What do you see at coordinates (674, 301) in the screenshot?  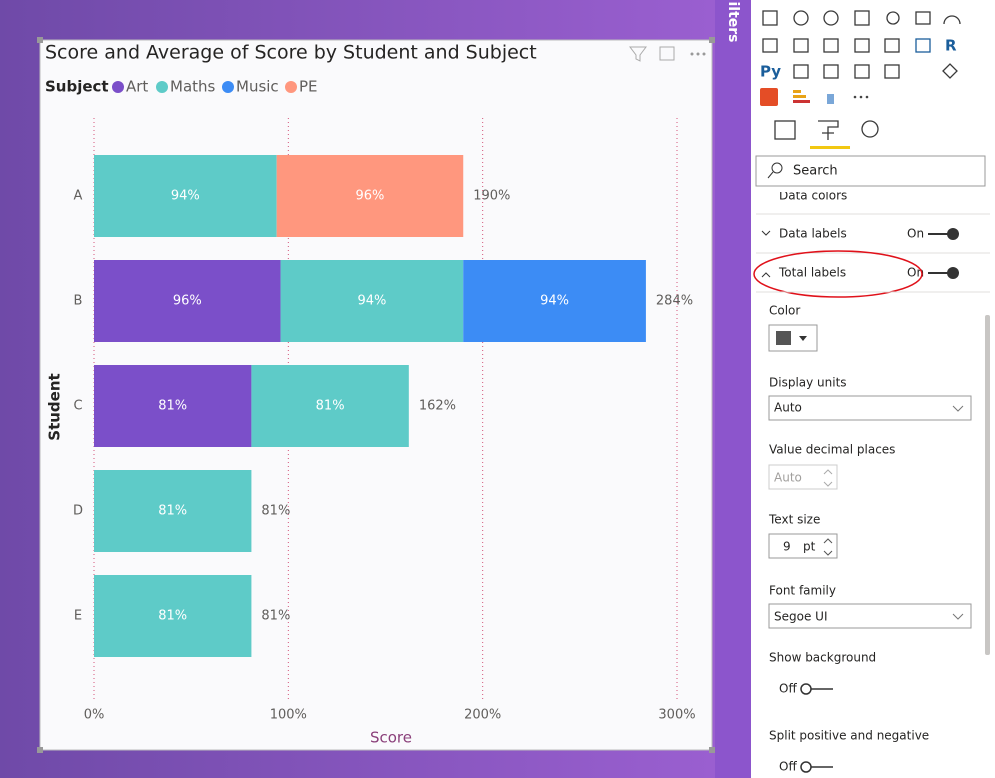 I see `total-label: 284%` at bounding box center [674, 301].